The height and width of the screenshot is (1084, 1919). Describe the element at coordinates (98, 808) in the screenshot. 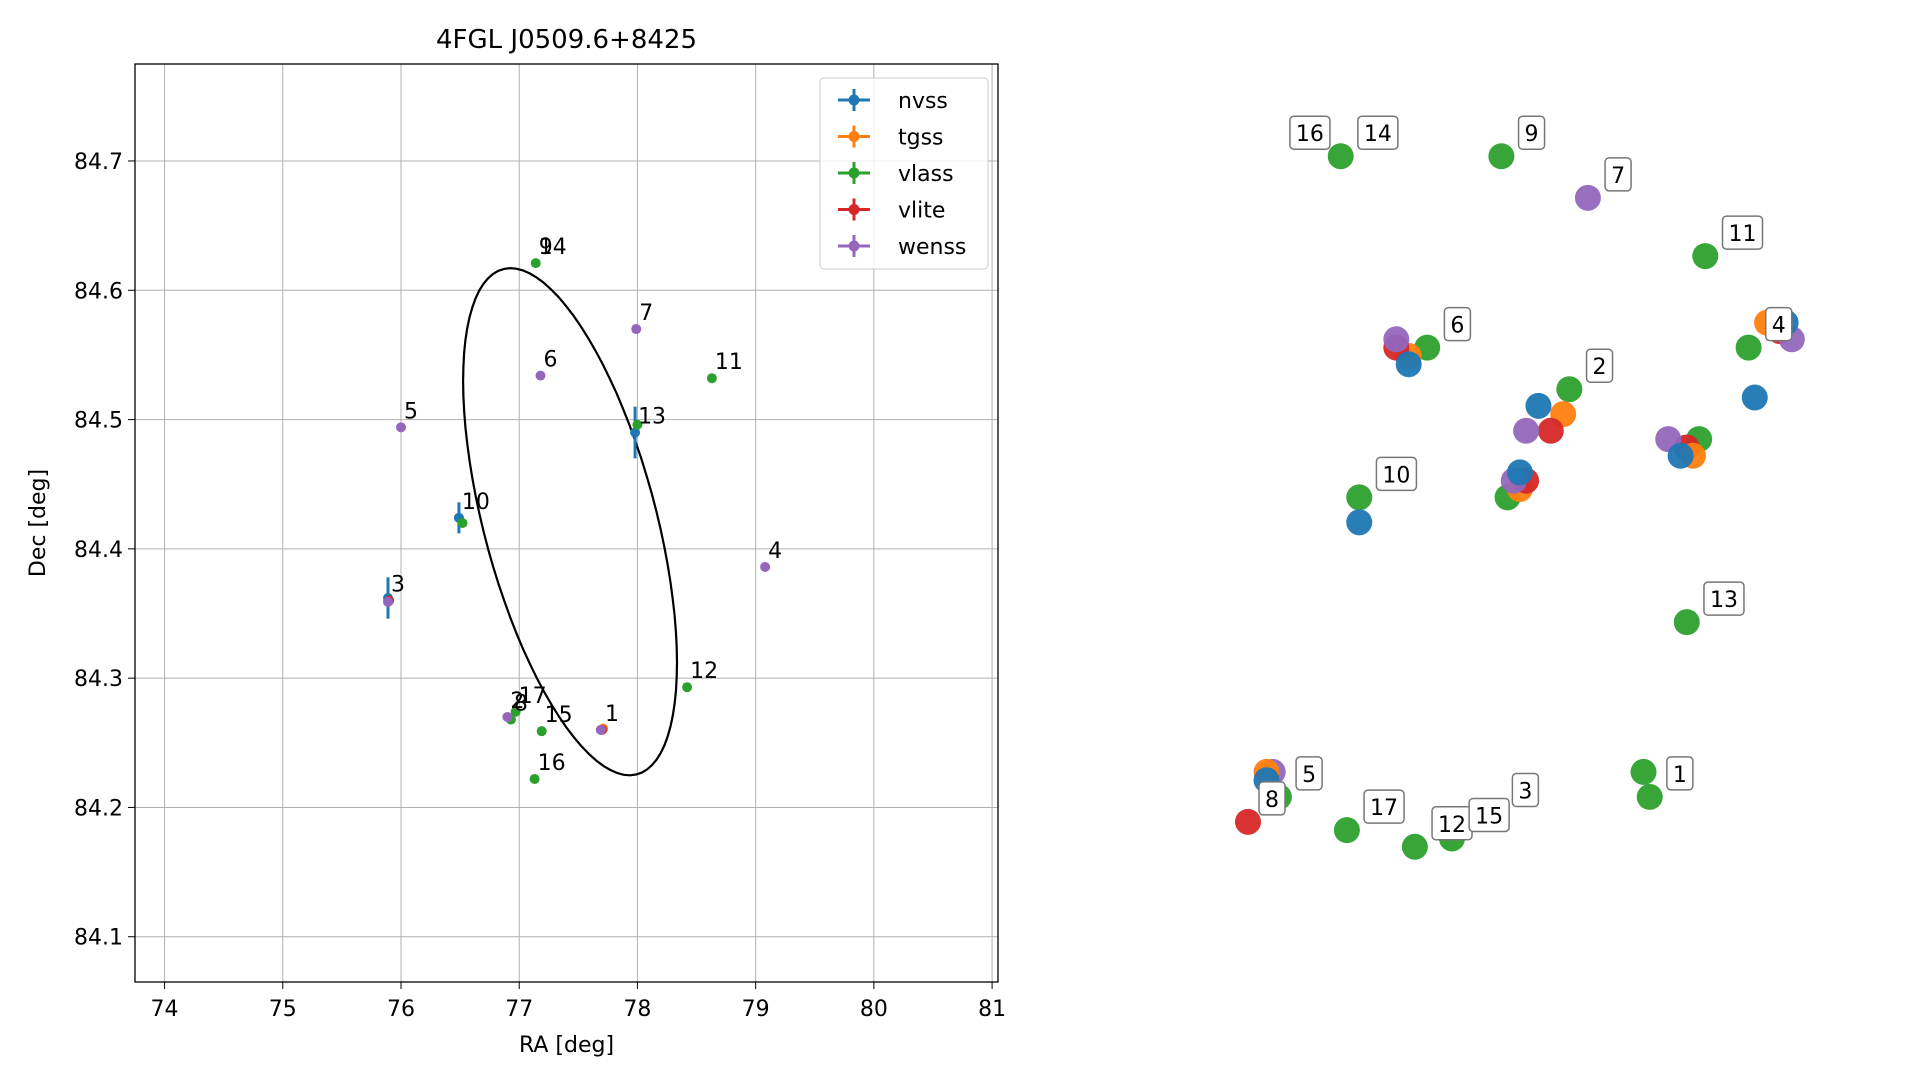

I see `y-tick-label: 84.2` at that location.